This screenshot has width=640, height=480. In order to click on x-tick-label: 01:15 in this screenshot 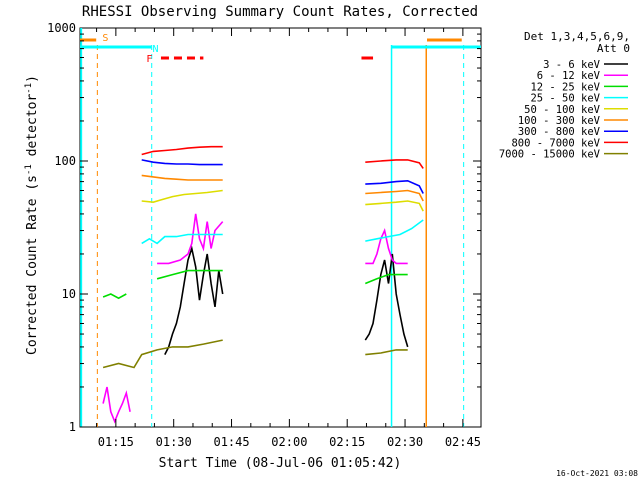, I will do `click(116, 442)`.